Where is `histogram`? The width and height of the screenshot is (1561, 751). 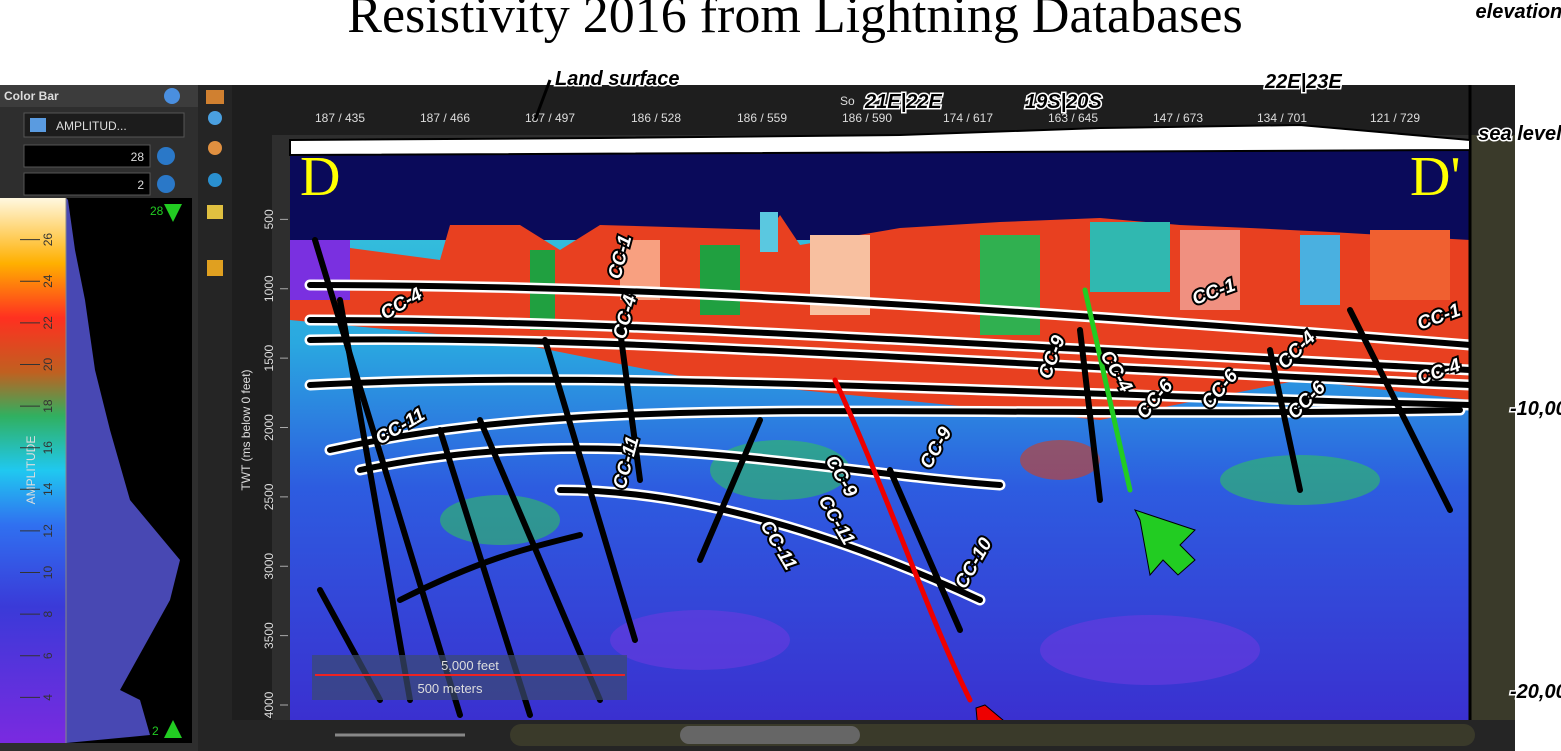
histogram is located at coordinates (123, 470).